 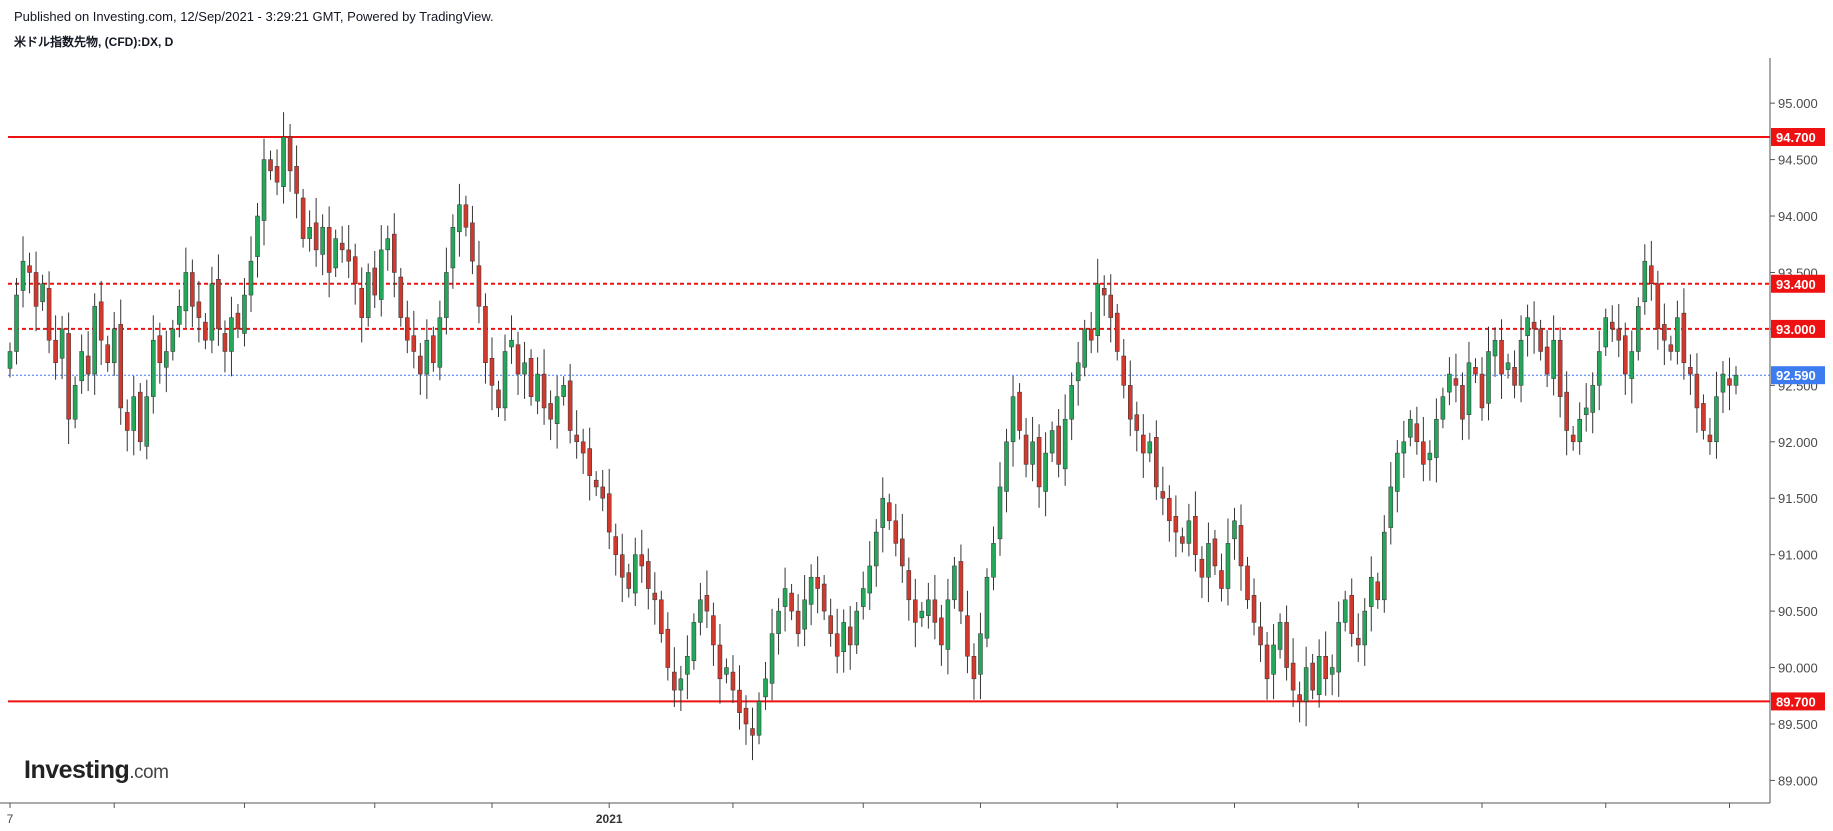 I want to click on y-tick-label: 92.000, so click(x=1798, y=442).